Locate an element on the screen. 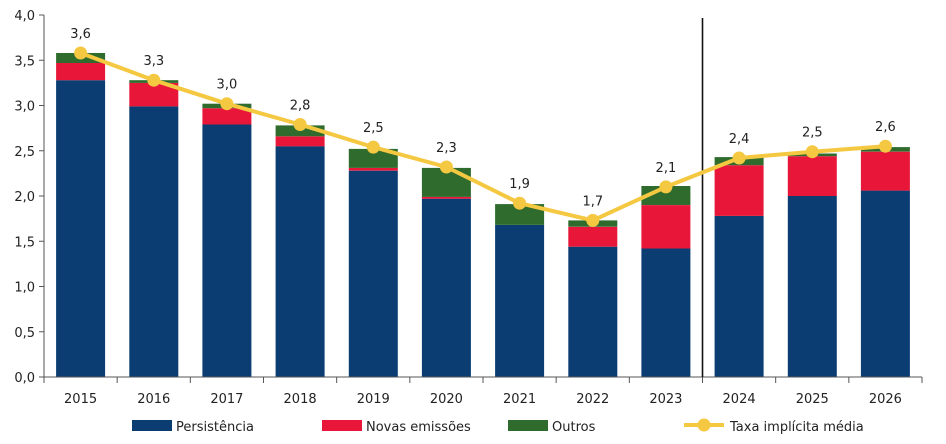 The image size is (946, 444). line-point-2022 is located at coordinates (593, 220).